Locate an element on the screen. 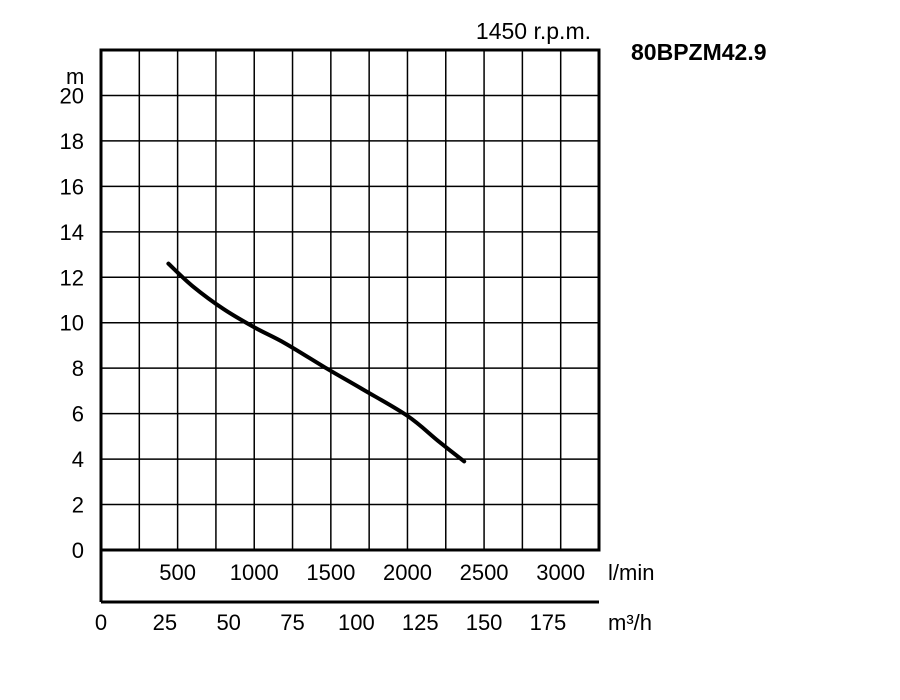 The image size is (900, 700). y-tick-label: 14 is located at coordinates (72, 232).